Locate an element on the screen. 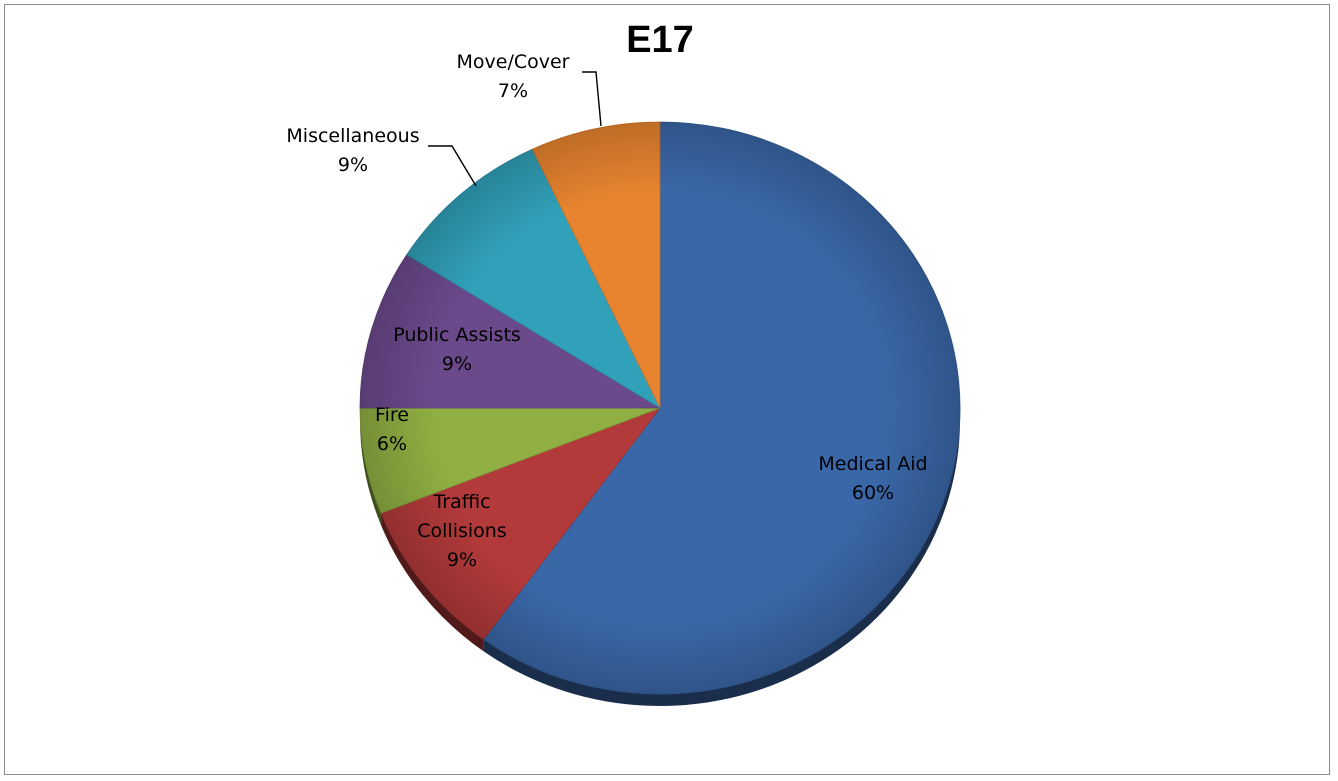 Image resolution: width=1338 pixels, height=781 pixels. leader-line-move-cover is located at coordinates (592, 99).